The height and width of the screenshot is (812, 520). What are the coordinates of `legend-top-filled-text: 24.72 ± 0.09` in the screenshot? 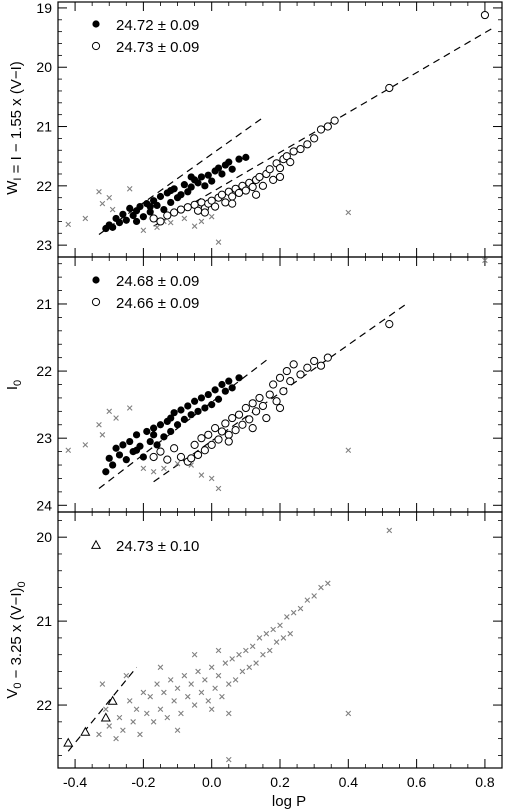 It's located at (157, 25).